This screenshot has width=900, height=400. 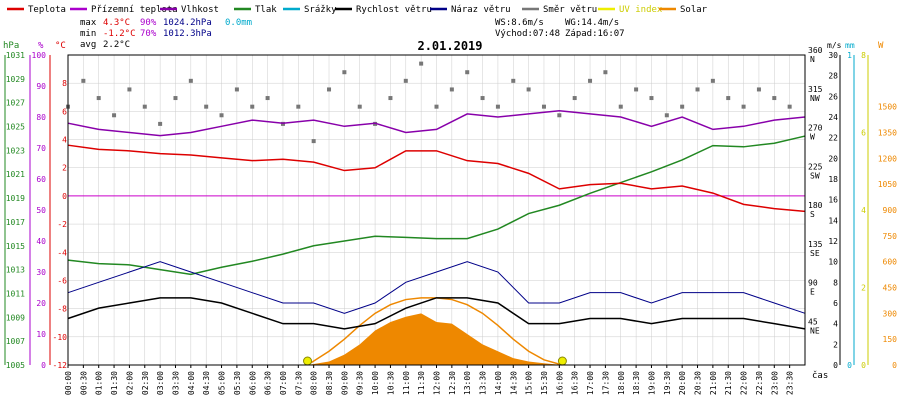 I want to click on wind-direction-tick-label: 225, so click(x=815, y=166).